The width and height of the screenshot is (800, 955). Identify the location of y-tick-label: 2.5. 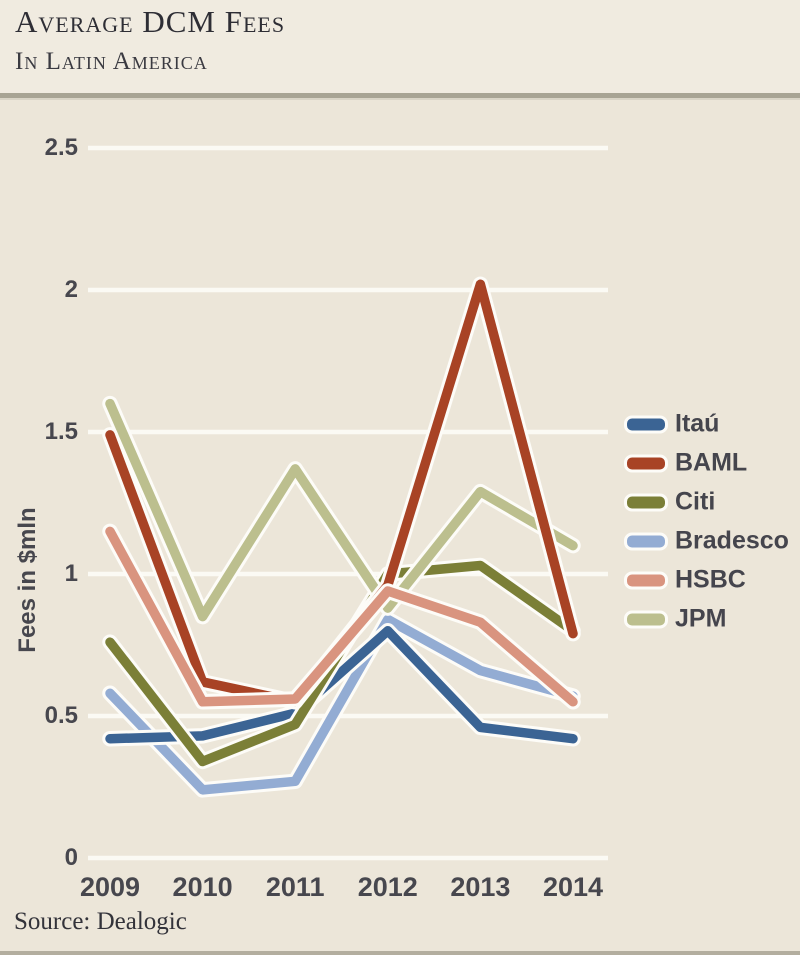
(61, 147).